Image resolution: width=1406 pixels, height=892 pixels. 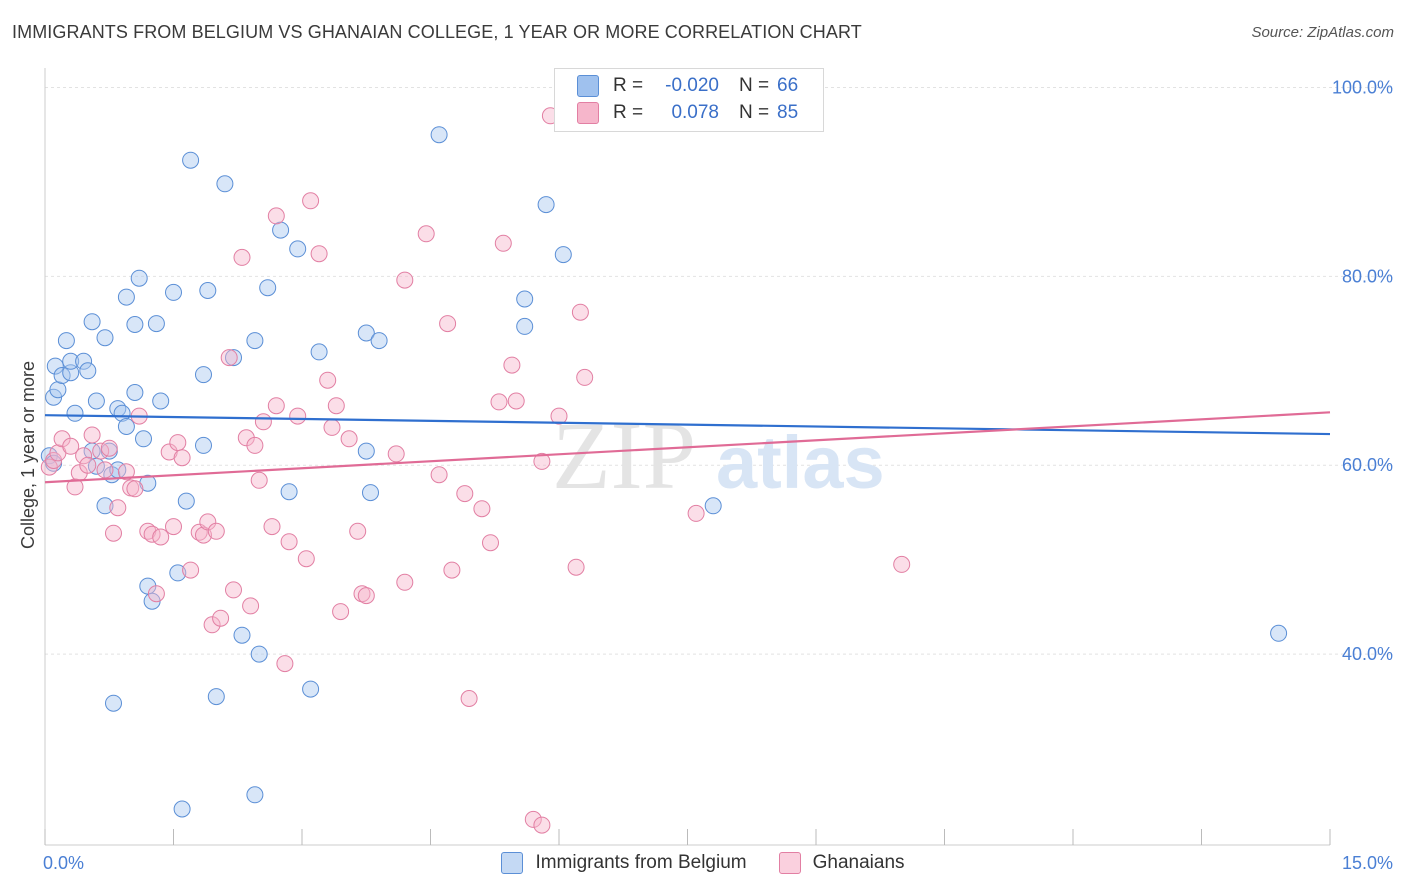 What do you see at coordinates (858, 862) in the screenshot?
I see `legend-label-ghanaians: Ghanaians` at bounding box center [858, 862].